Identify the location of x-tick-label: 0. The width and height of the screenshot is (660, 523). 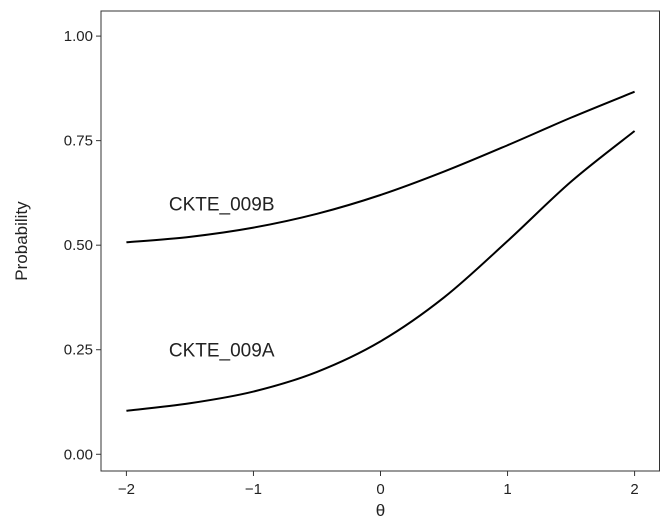
(380, 489).